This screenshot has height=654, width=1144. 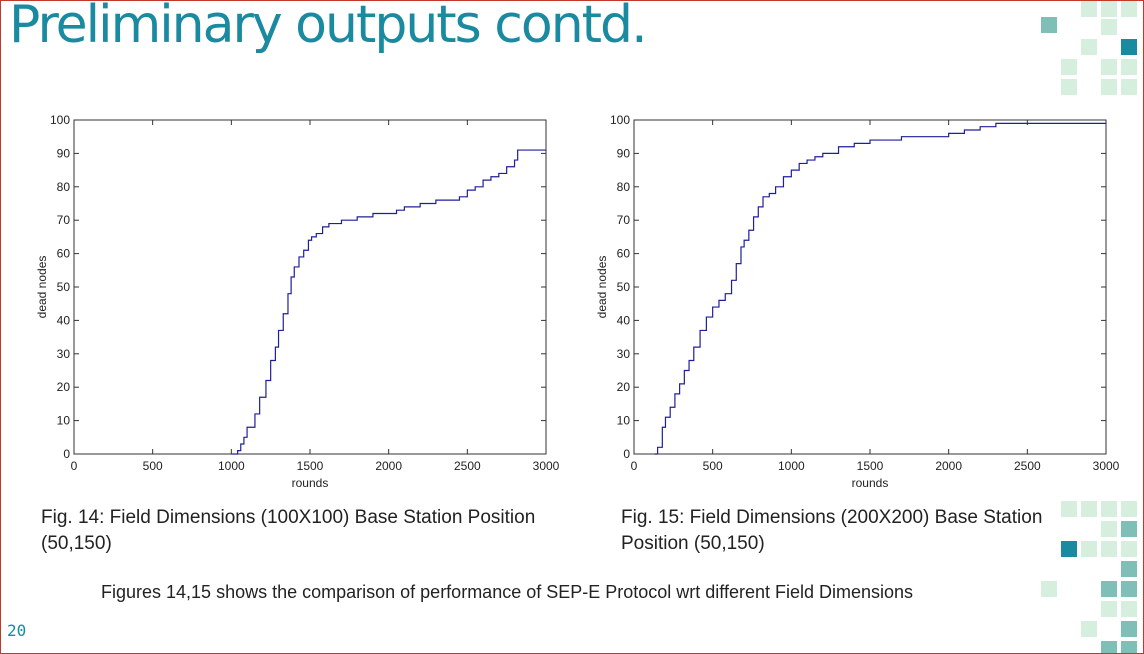 What do you see at coordinates (328, 27) in the screenshot?
I see `slide-title: Preliminary outputs contd.` at bounding box center [328, 27].